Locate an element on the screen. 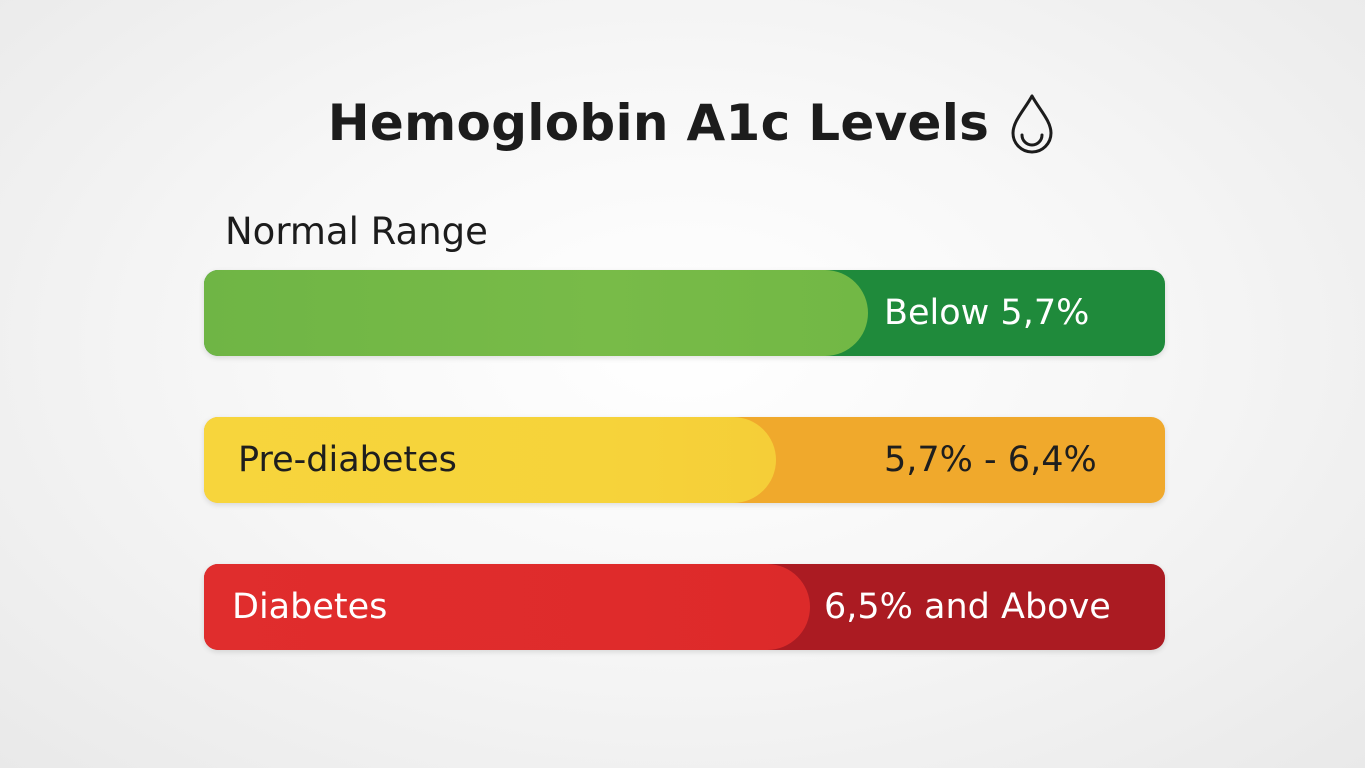 The image size is (1365, 768). level-name-text: Diabetes is located at coordinates (310, 607).